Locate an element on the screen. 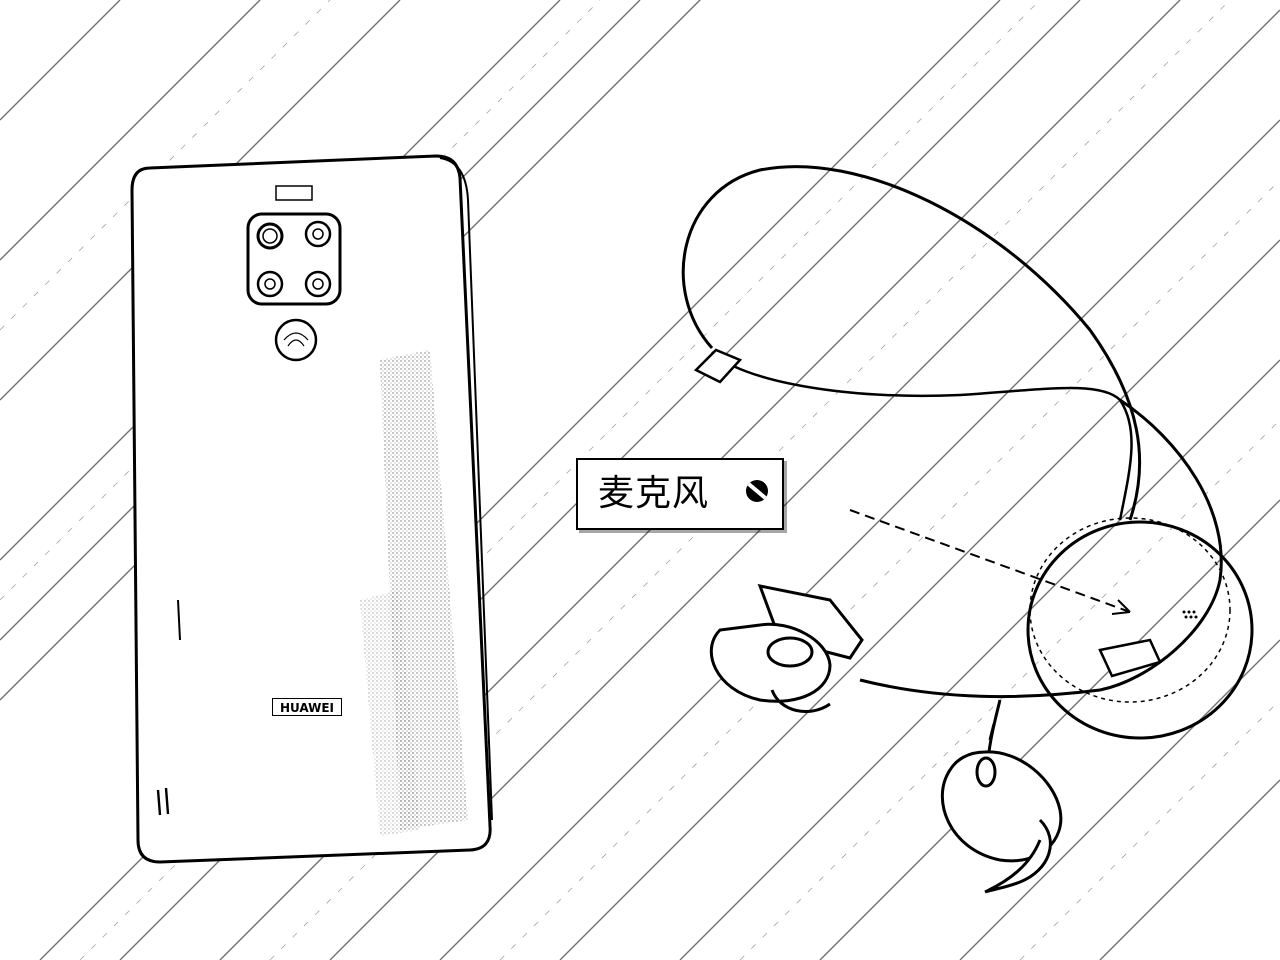 The height and width of the screenshot is (960, 1280). microphone-callout: 麦克风 is located at coordinates (680, 494).